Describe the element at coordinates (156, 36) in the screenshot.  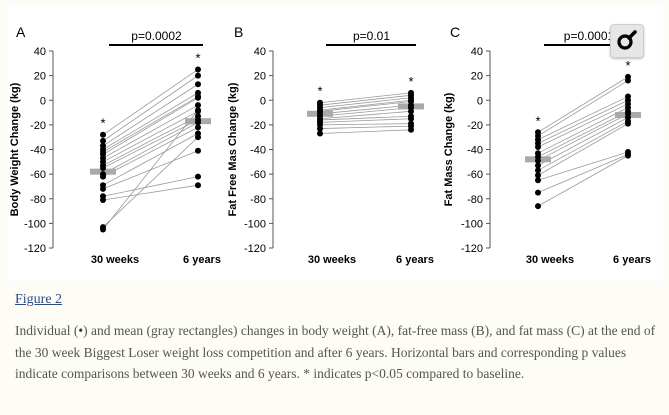
I see `p-value-label: p=0.0002` at that location.